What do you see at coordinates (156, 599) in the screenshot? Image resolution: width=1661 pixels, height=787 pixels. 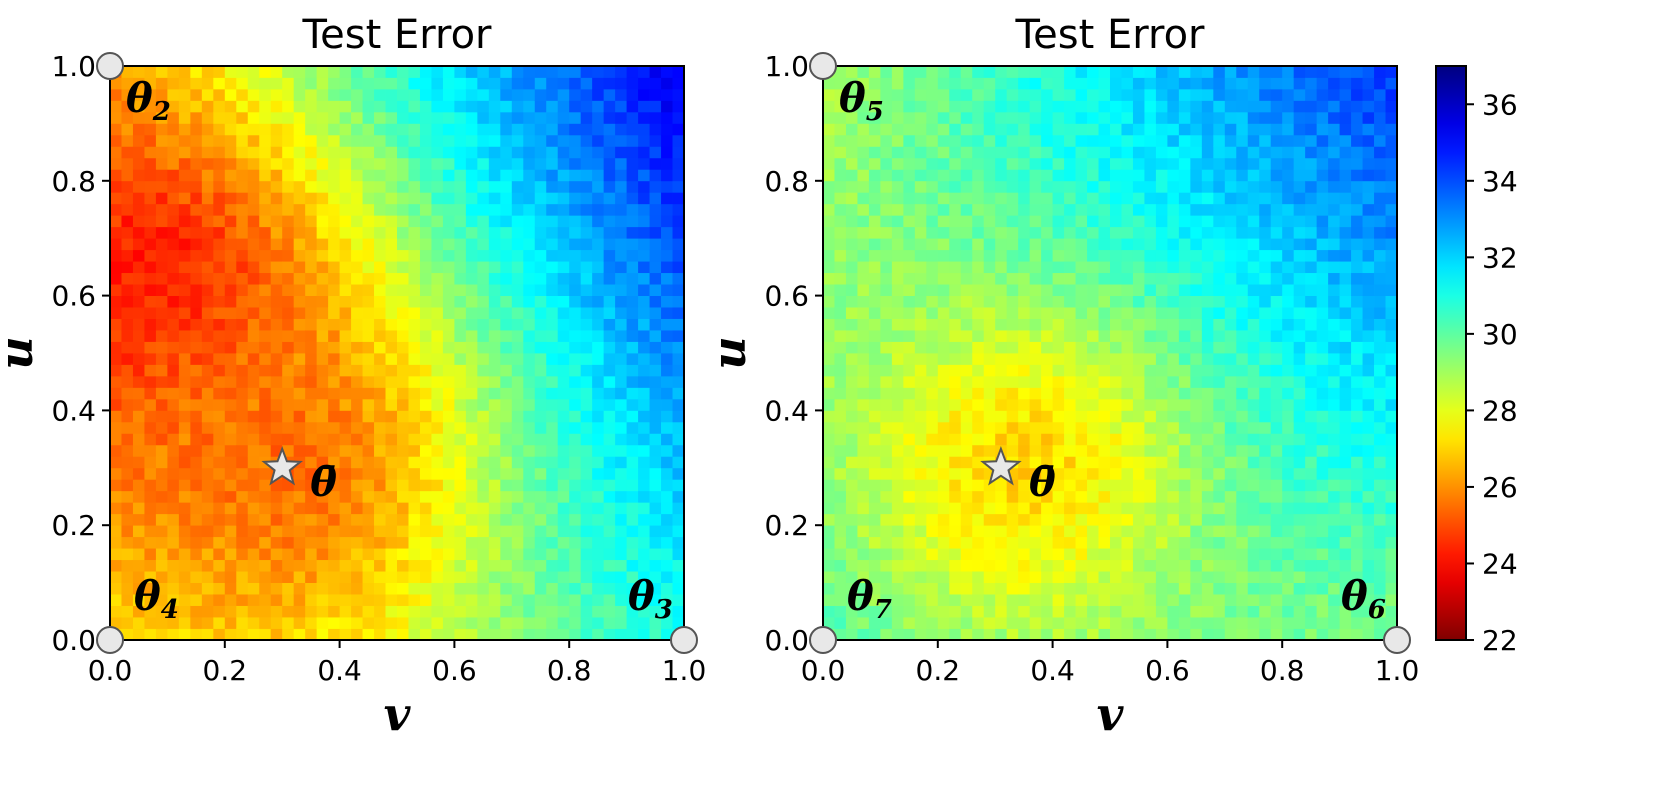 I see `endpoint-label: θ4` at bounding box center [156, 599].